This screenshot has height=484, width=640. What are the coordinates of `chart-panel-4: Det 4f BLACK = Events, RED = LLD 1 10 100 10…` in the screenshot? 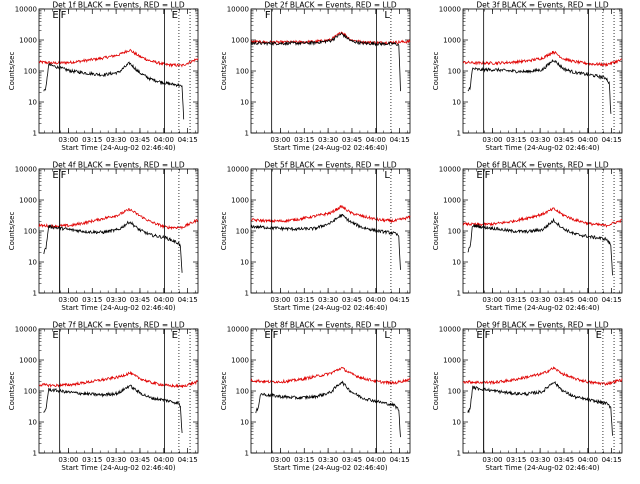 It's located at (103, 236).